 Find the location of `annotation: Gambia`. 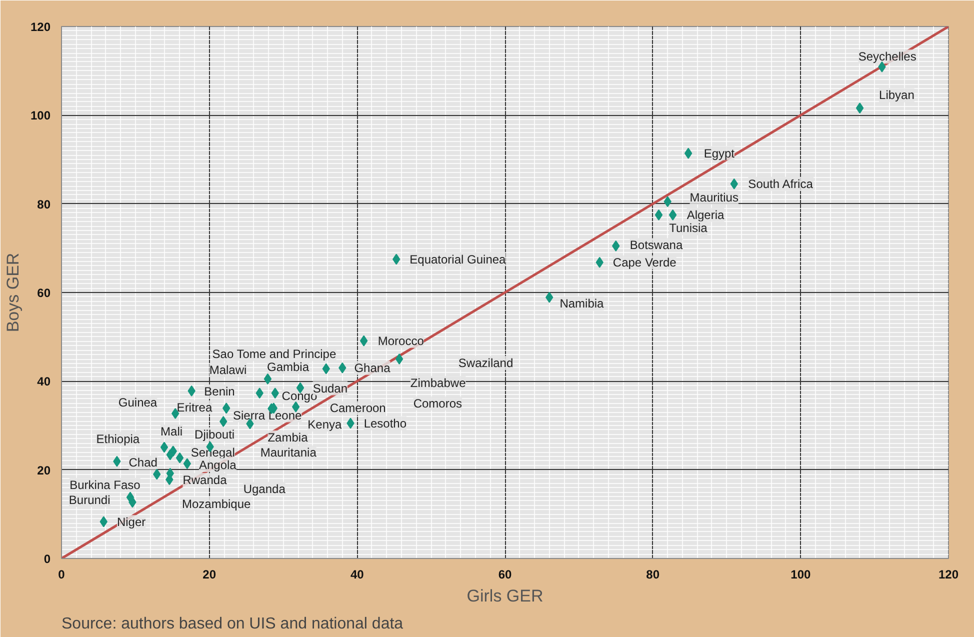

annotation: Gambia is located at coordinates (288, 367).